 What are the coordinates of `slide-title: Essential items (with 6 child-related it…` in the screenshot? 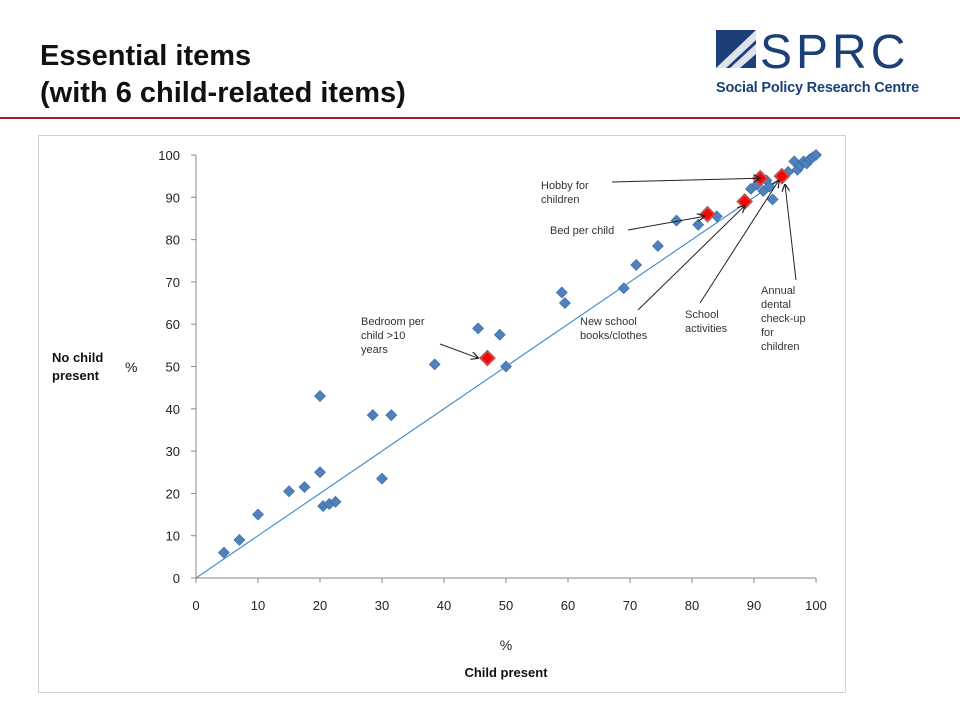 It's located at (223, 75).